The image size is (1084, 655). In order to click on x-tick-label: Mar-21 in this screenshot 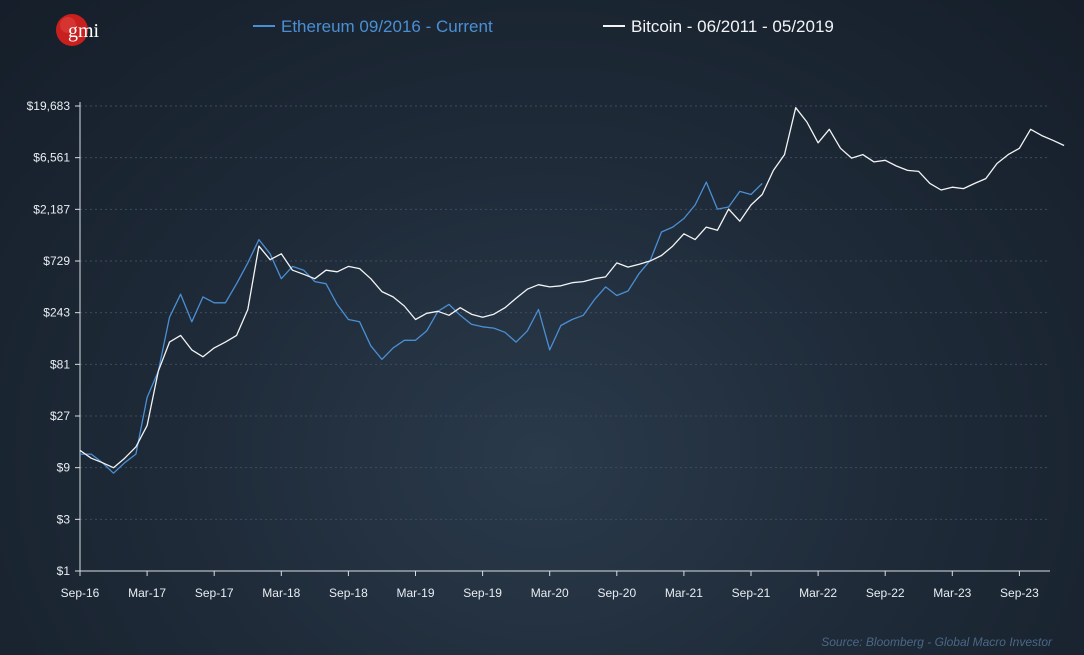, I will do `click(684, 593)`.